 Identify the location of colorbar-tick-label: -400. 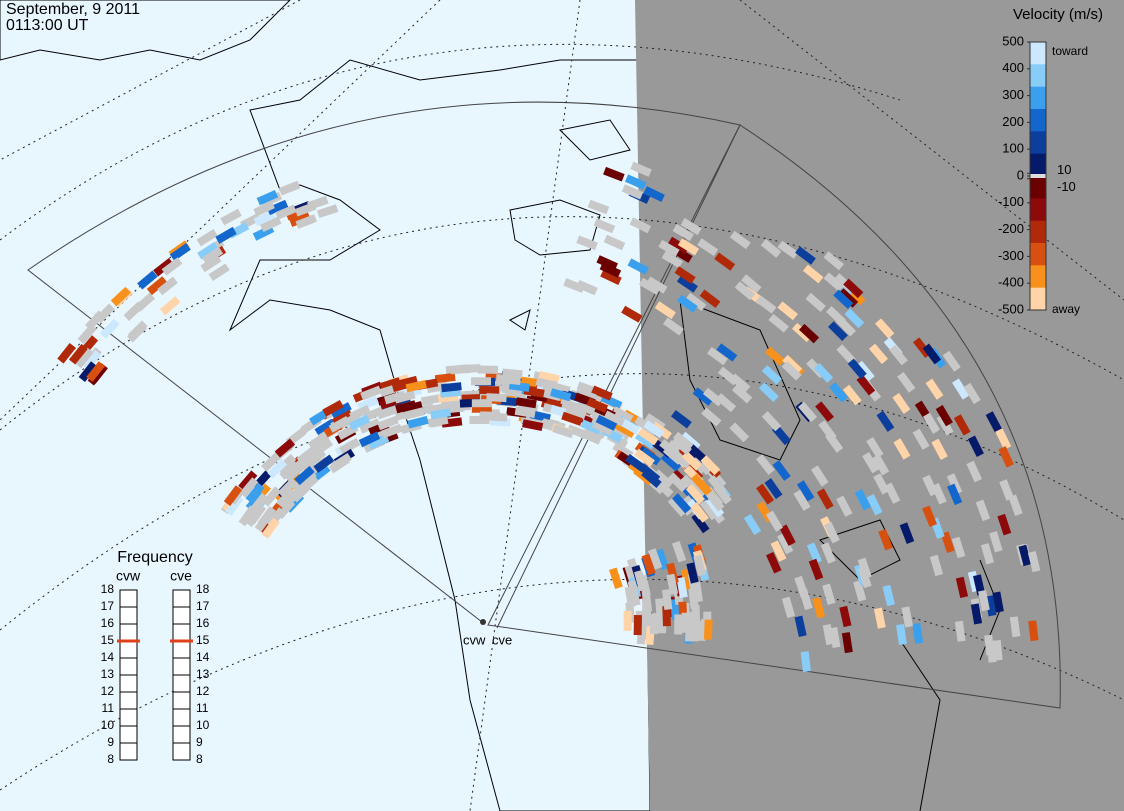
(1011, 282).